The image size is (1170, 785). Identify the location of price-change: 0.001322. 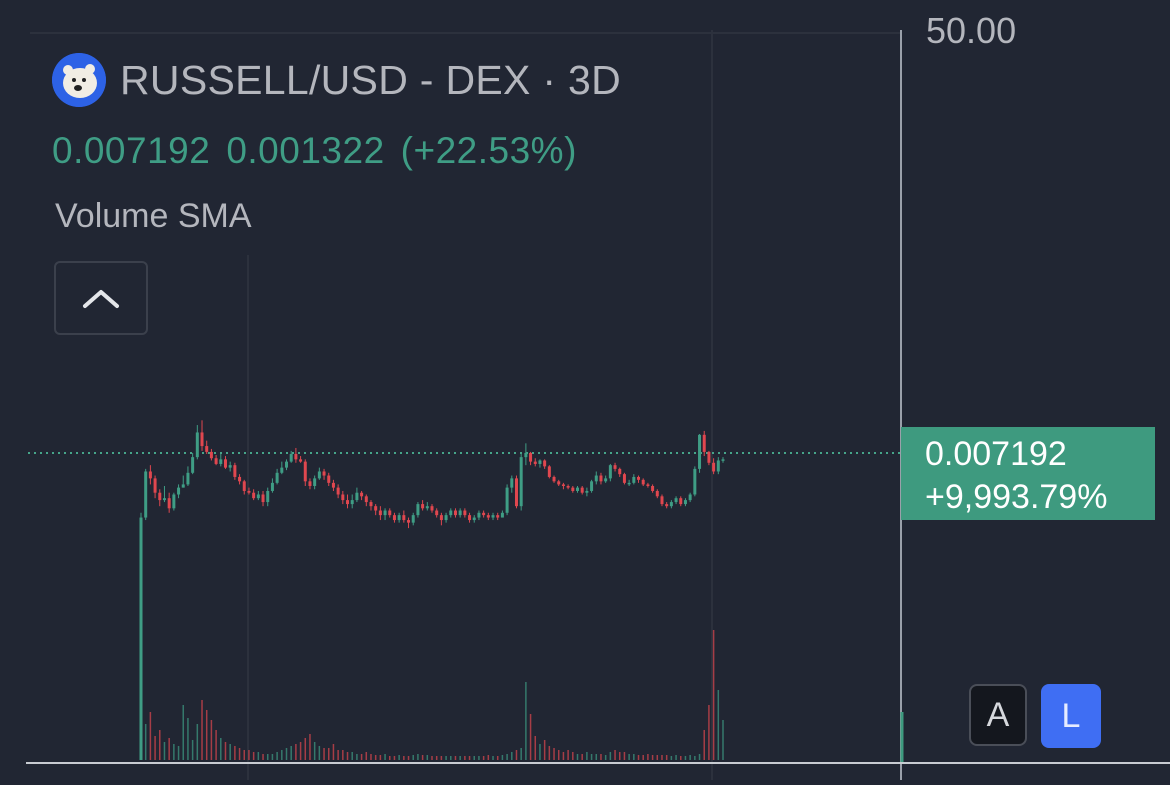
(305, 150).